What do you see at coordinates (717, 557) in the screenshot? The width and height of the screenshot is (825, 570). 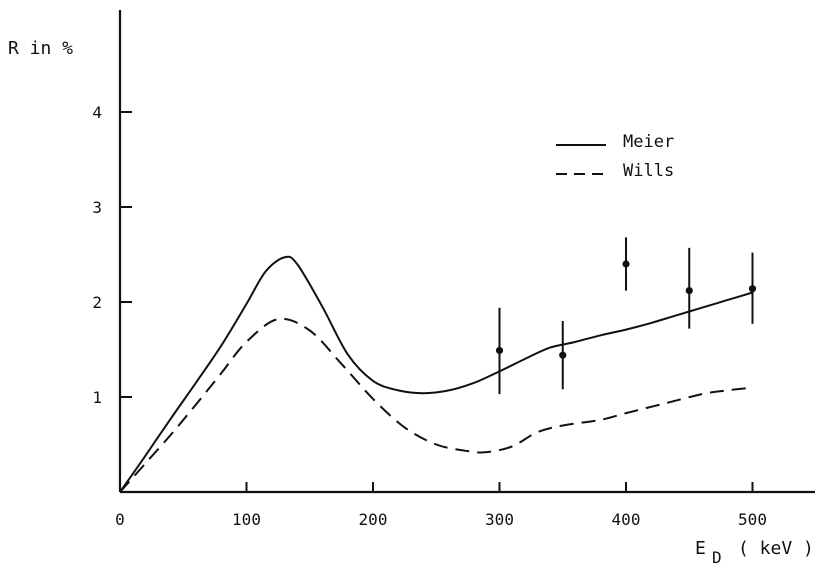 I see `x-axis-label-subscript: D` at bounding box center [717, 557].